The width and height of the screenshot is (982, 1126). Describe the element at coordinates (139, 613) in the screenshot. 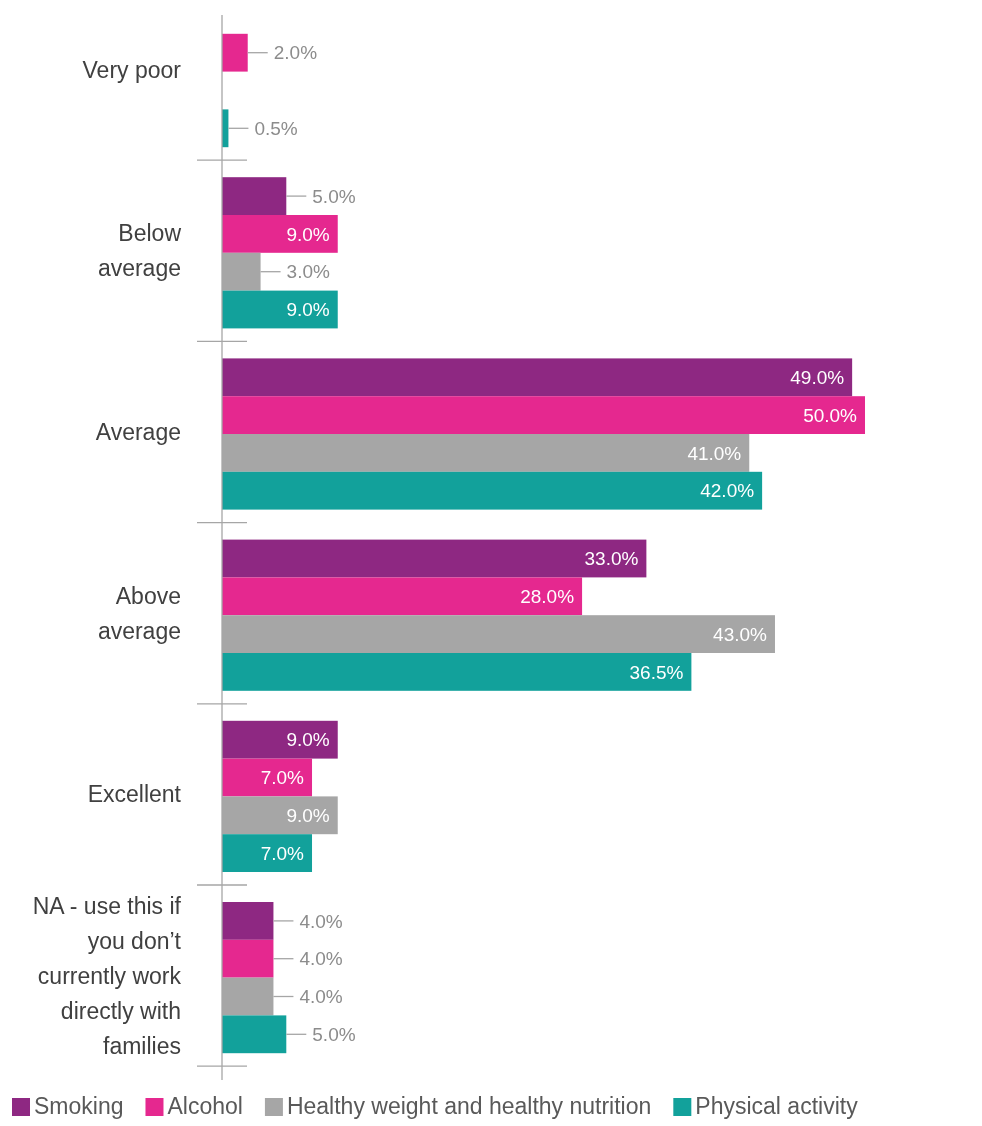

I see `y-tick-label: Above average` at that location.